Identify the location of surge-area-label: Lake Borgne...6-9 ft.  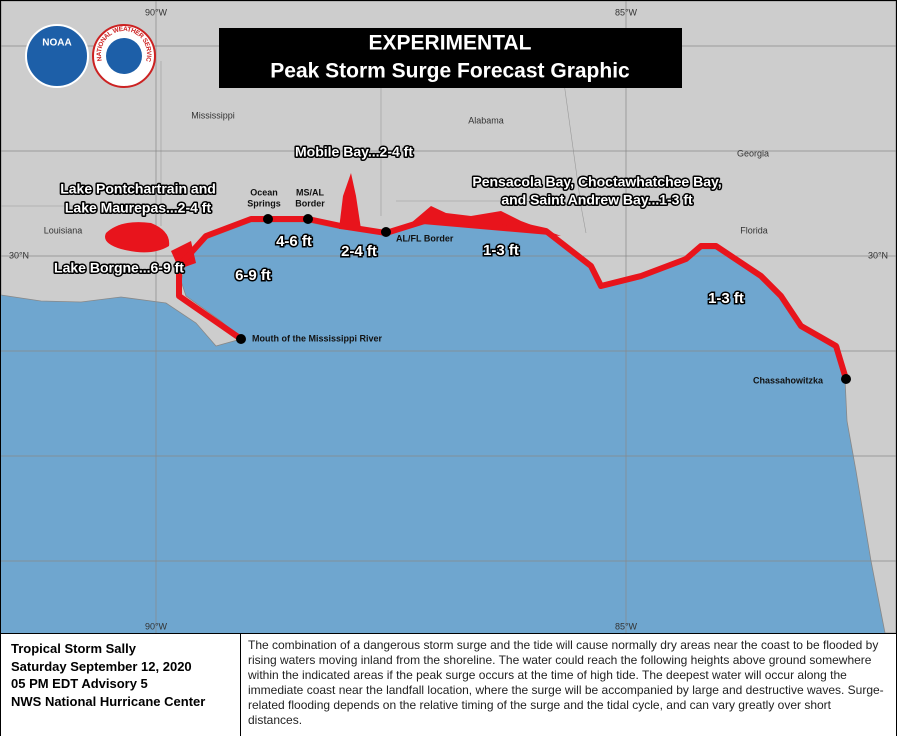
(119, 268).